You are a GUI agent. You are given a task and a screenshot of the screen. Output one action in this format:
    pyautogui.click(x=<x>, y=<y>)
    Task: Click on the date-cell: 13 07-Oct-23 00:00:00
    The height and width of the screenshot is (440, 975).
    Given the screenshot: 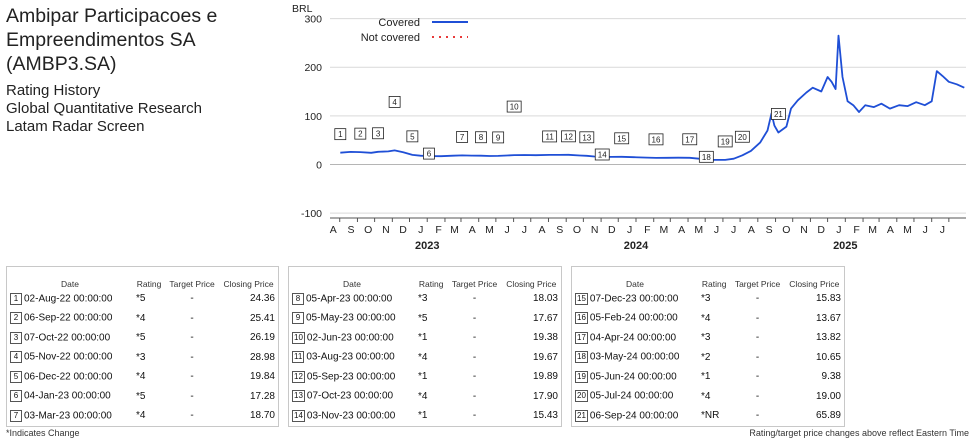 What is the action you would take?
    pyautogui.click(x=352, y=397)
    